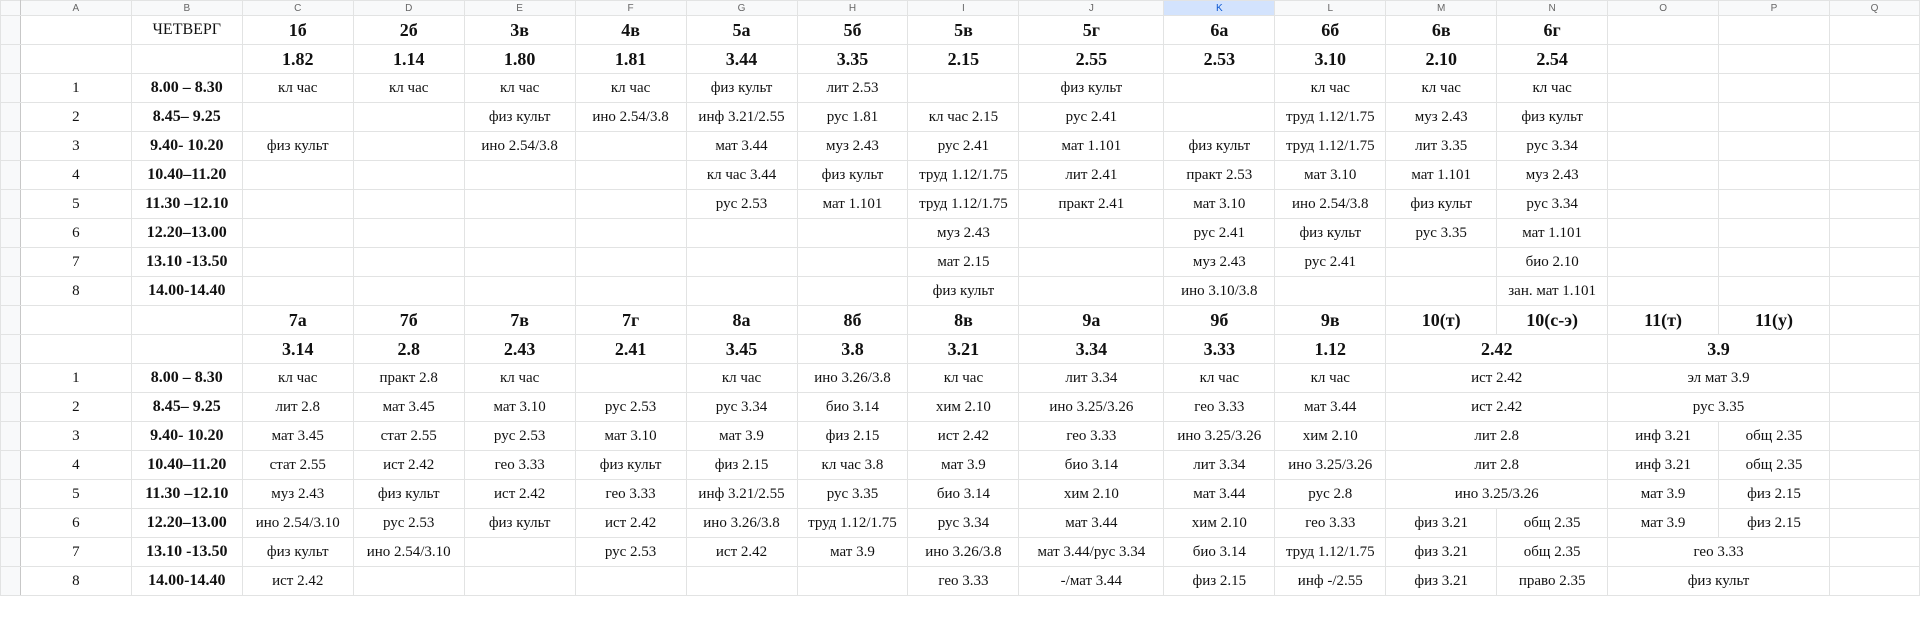 This screenshot has height=624, width=1920. Describe the element at coordinates (1552, 320) in the screenshot. I see `cell: 10(с-э)` at that location.